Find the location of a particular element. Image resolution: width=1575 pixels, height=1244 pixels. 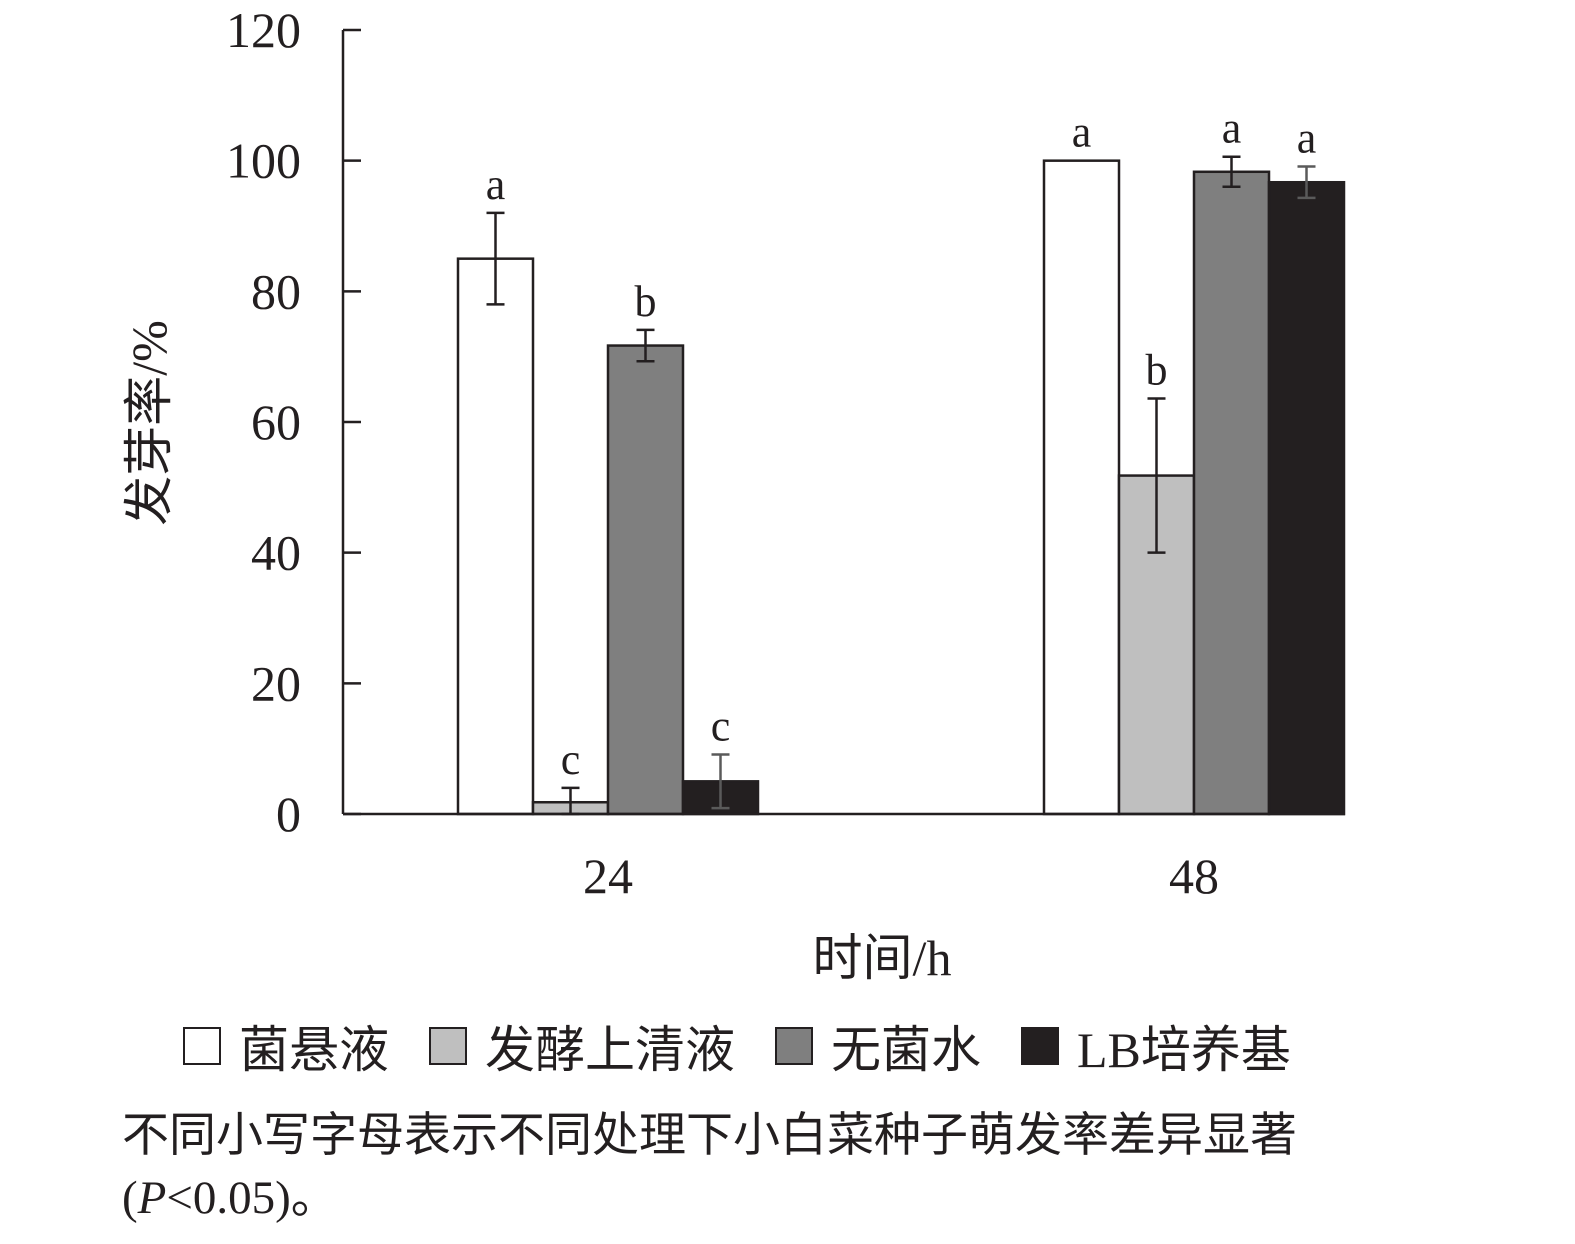

y-tick-label: 80 is located at coordinates (276, 291).